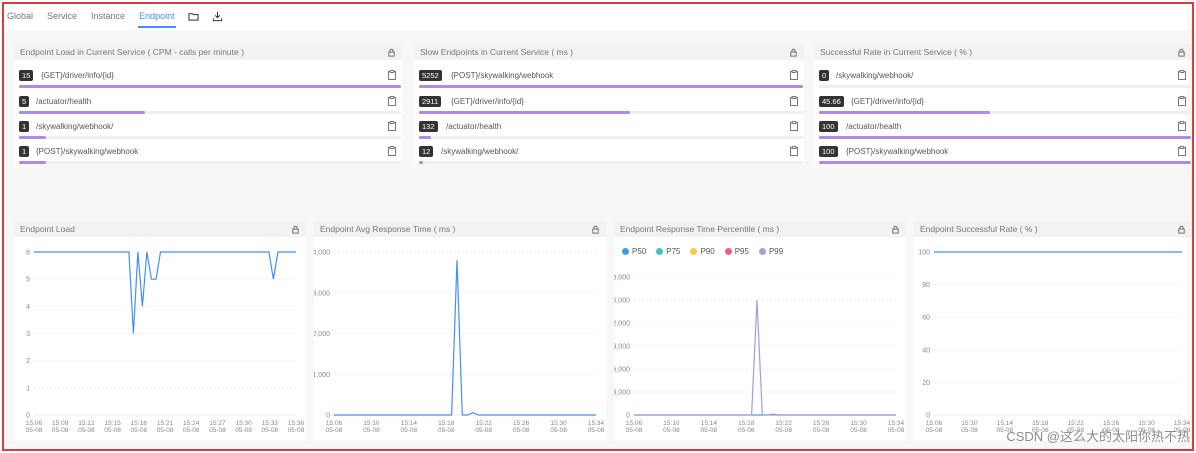 This screenshot has width=1196, height=453. What do you see at coordinates (1005, 423) in the screenshot?
I see `x-tick-label: 15:14` at bounding box center [1005, 423].